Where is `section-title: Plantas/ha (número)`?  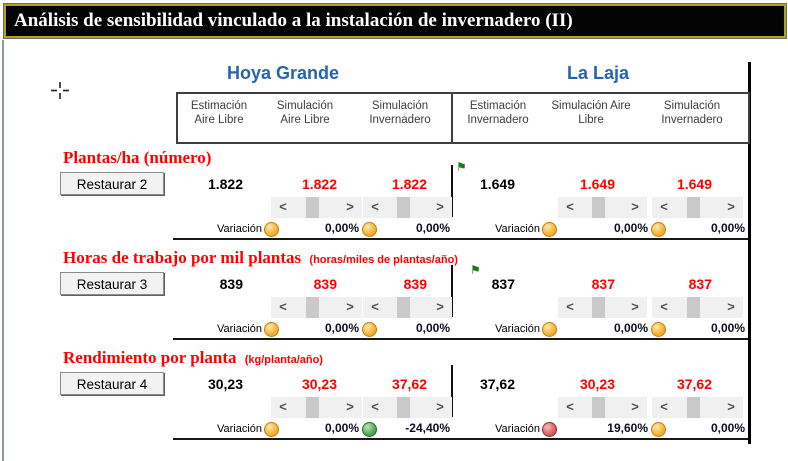 section-title: Plantas/ha (número) is located at coordinates (137, 157).